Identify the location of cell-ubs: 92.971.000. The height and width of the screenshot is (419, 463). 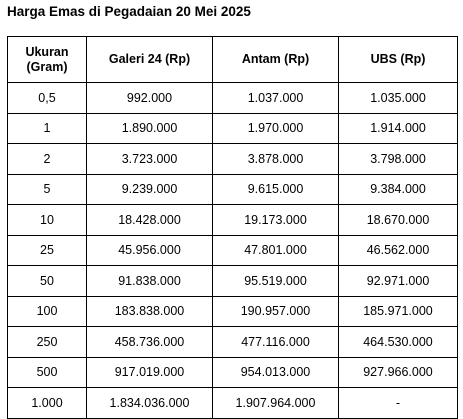
(398, 281).